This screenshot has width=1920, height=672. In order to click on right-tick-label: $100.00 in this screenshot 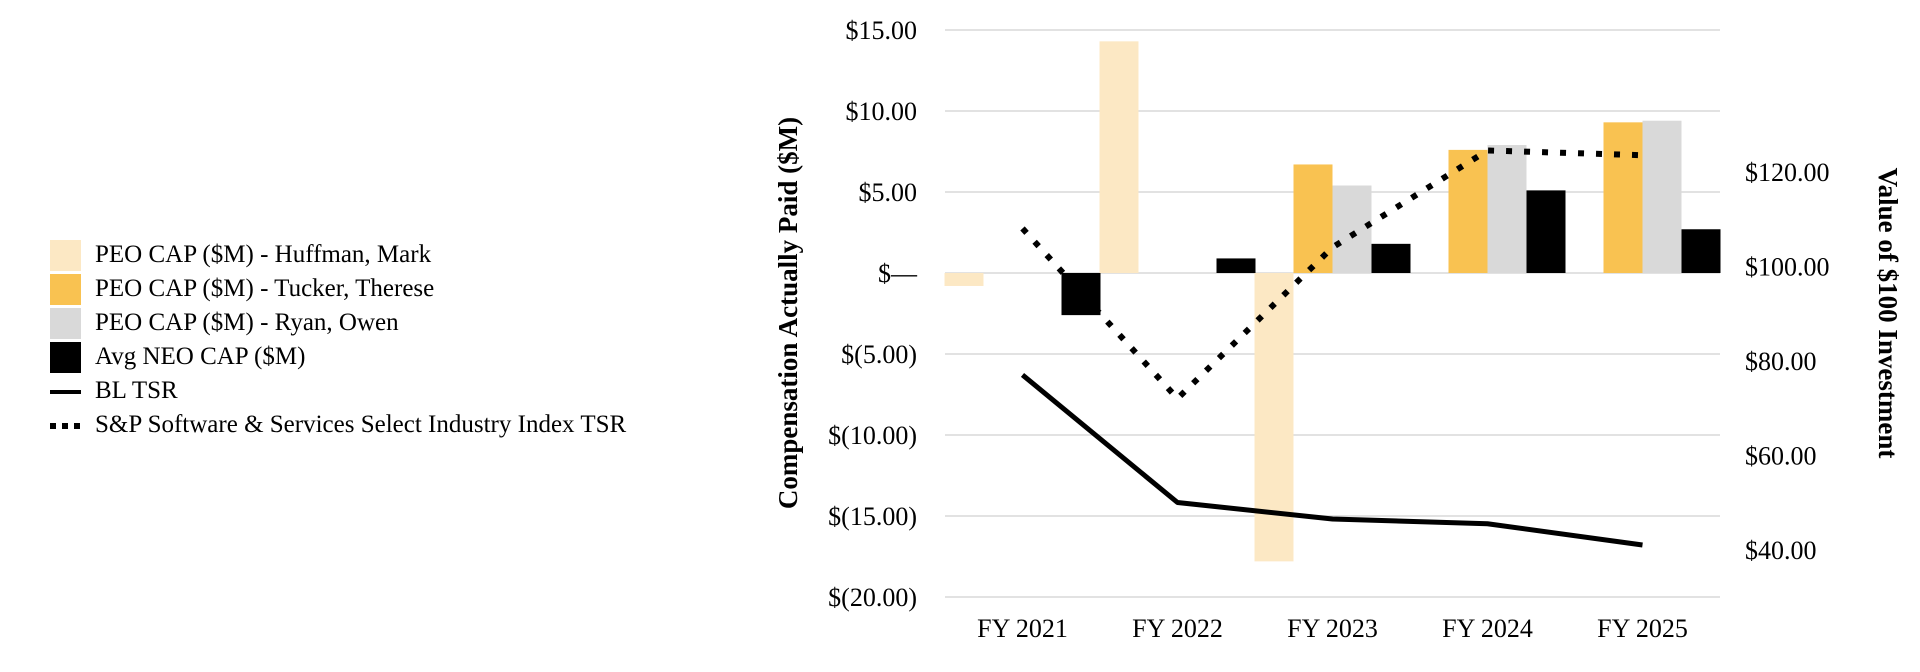, I will do `click(1787, 266)`.